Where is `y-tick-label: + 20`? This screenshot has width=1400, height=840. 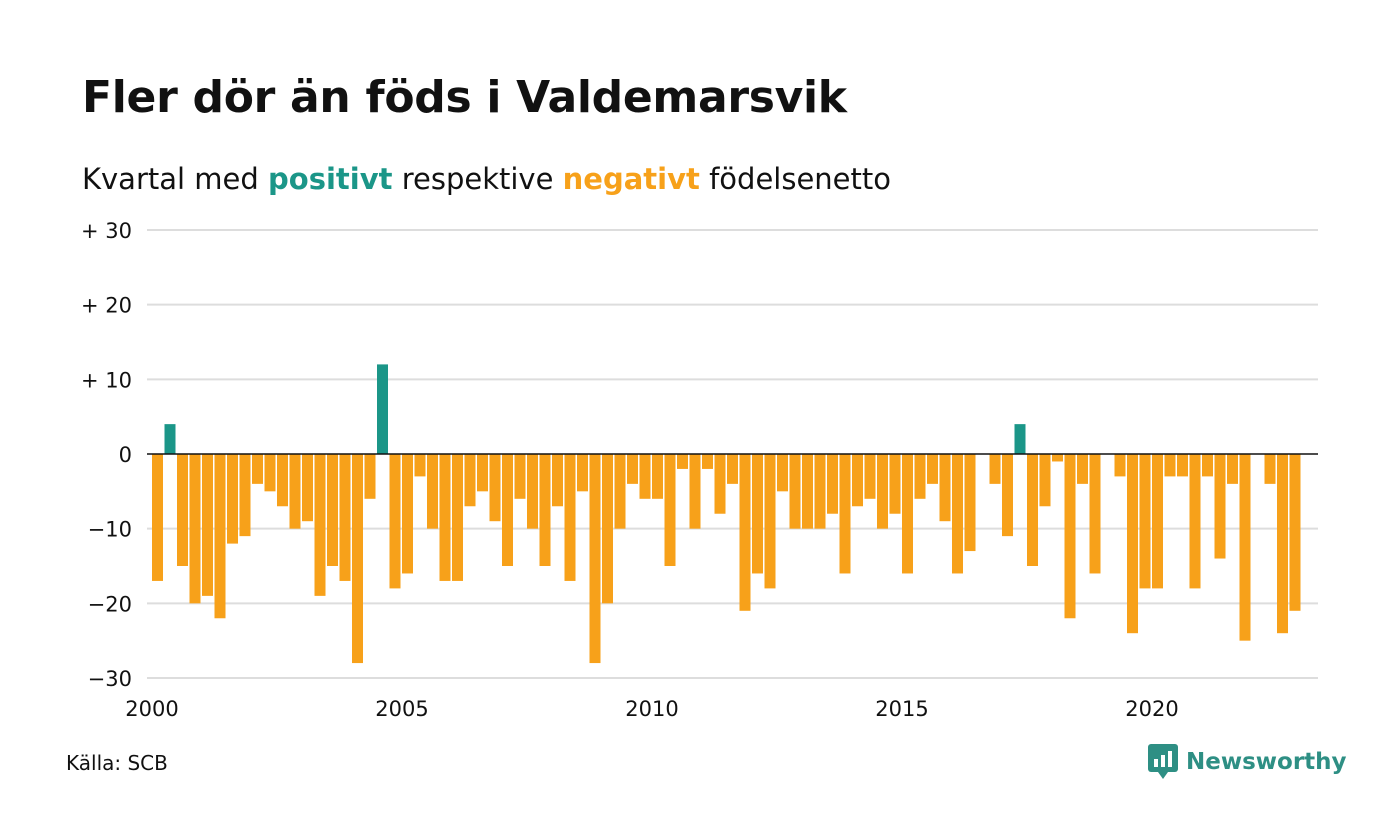 y-tick-label: + 20 is located at coordinates (106, 306).